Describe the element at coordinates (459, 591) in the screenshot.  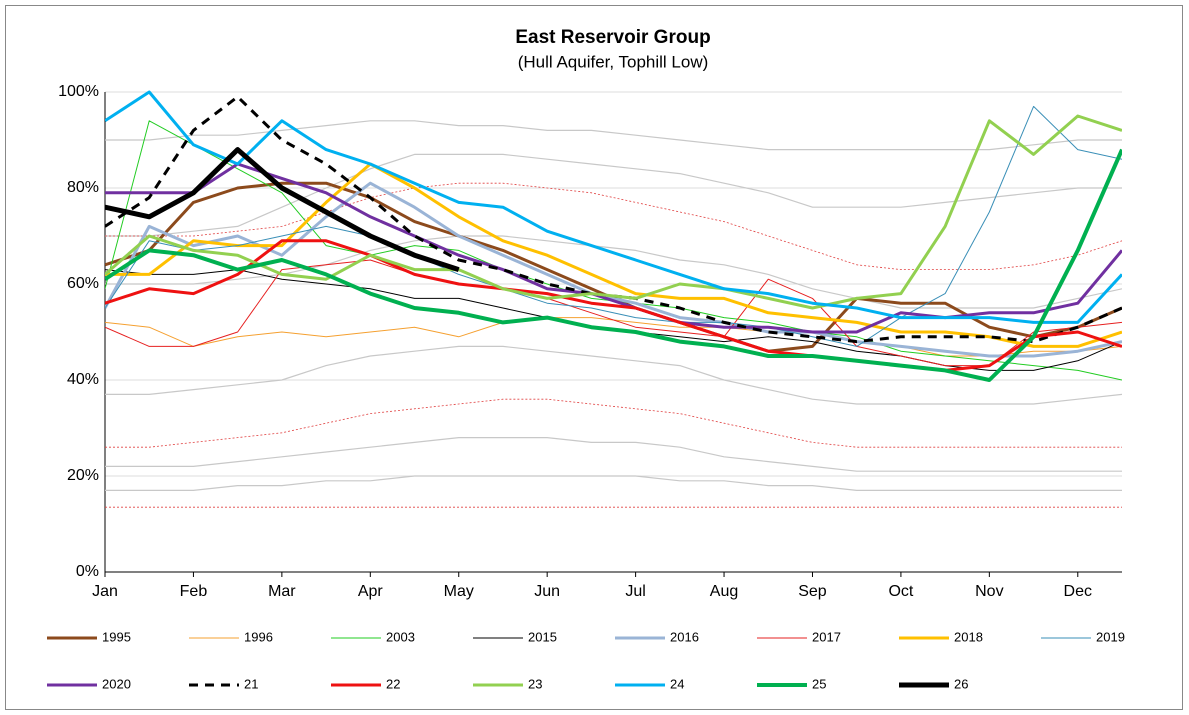
I see `x-tick-label: May` at that location.